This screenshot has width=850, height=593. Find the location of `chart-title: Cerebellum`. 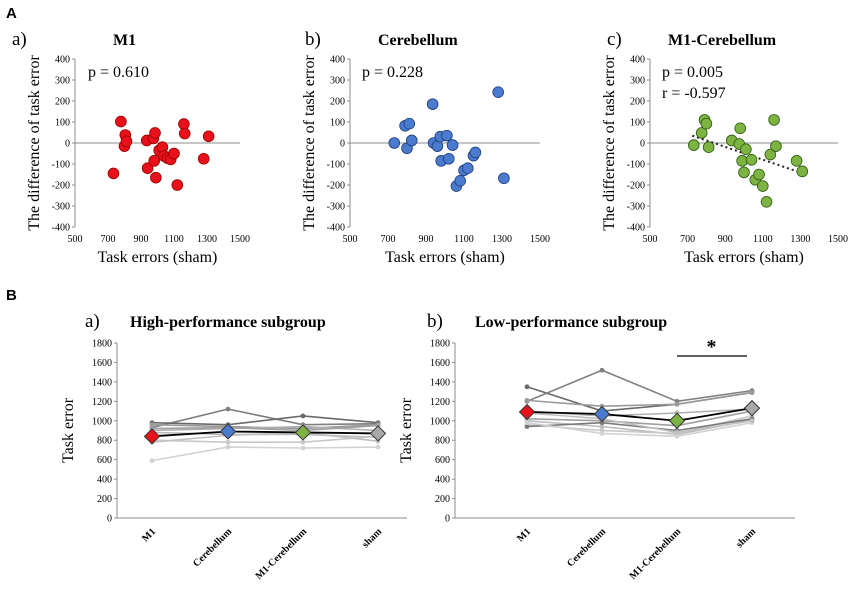

chart-title: Cerebellum is located at coordinates (418, 40).